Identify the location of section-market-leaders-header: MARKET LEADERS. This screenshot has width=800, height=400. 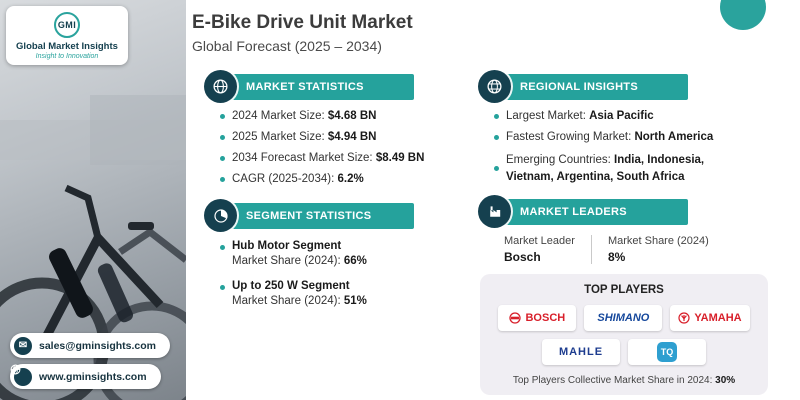
(634, 212).